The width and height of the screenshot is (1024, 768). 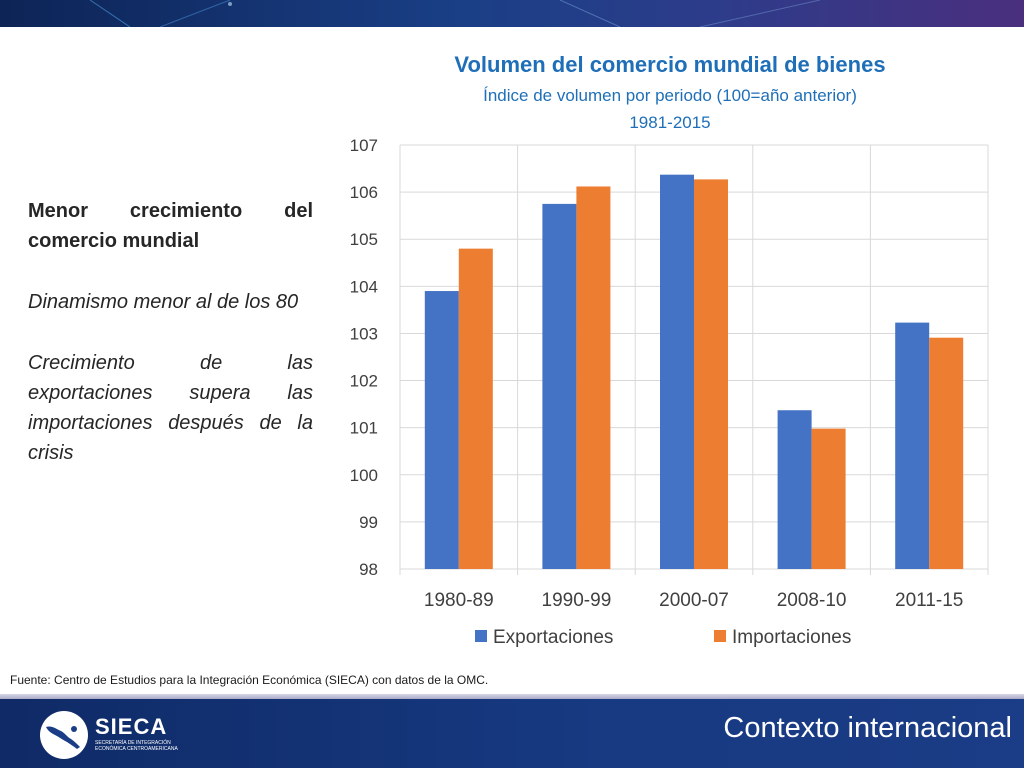 What do you see at coordinates (459, 600) in the screenshot?
I see `x-tick-label: 1980-89` at bounding box center [459, 600].